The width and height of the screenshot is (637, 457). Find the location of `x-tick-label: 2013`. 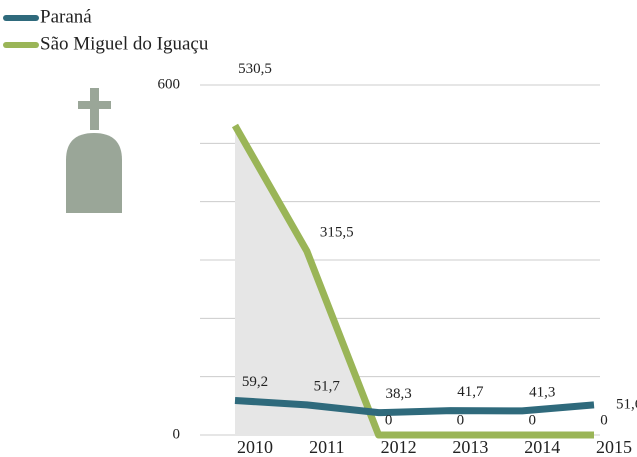

x-tick-label: 2013 is located at coordinates (470, 447).